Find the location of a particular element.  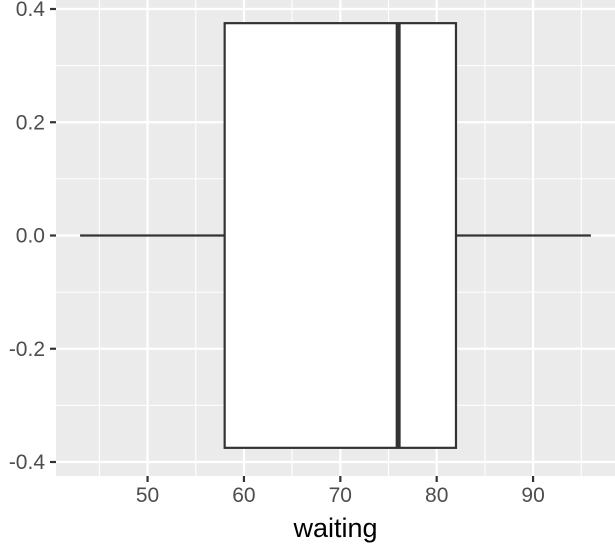

y-axis: -0.4 -0.2 0.0 0.2 0.4 is located at coordinates (32, 237).